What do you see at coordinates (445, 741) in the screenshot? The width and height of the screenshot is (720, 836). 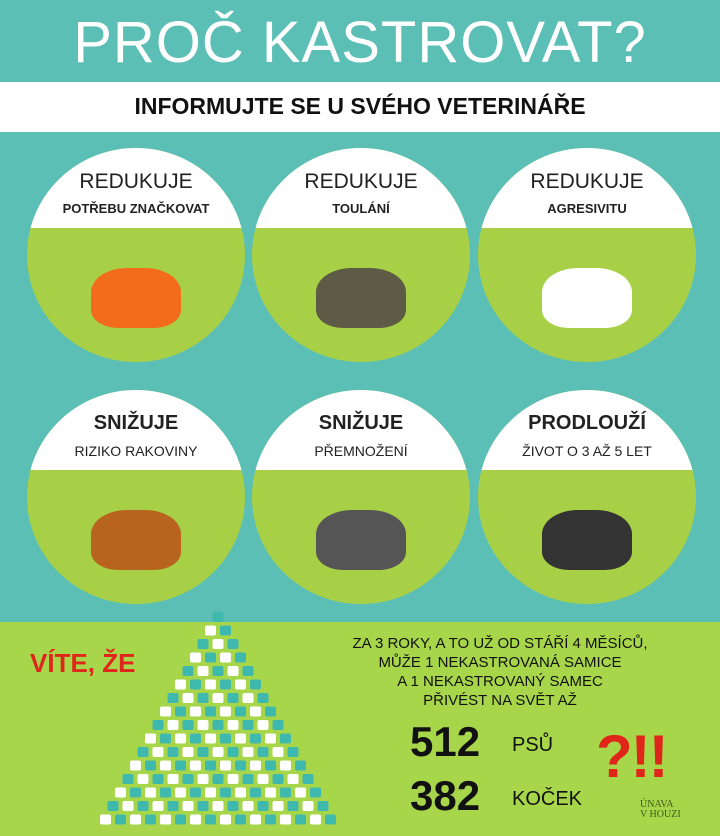 I see `dogs-count: 512` at bounding box center [445, 741].